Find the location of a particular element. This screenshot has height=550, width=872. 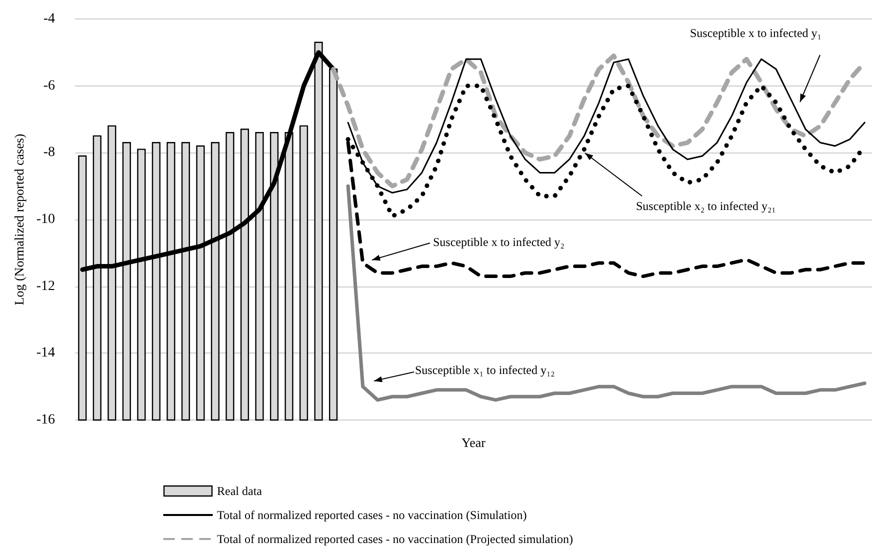

y-tick-label: -12 is located at coordinates (45, 286).